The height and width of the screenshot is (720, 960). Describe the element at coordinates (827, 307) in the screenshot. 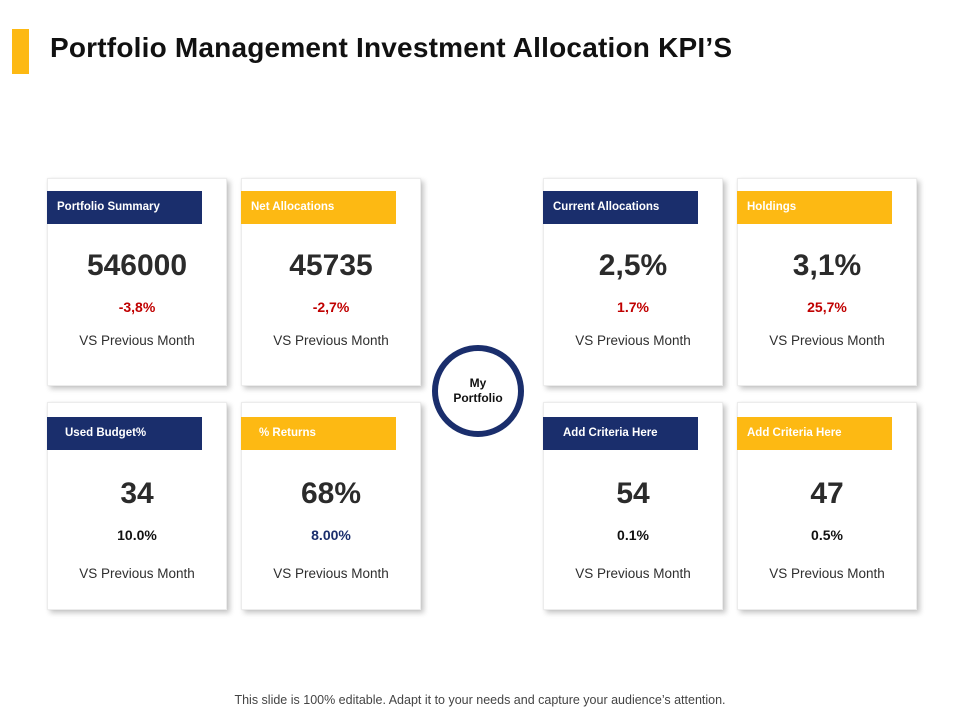

I see `card-change: 25,7%` at that location.